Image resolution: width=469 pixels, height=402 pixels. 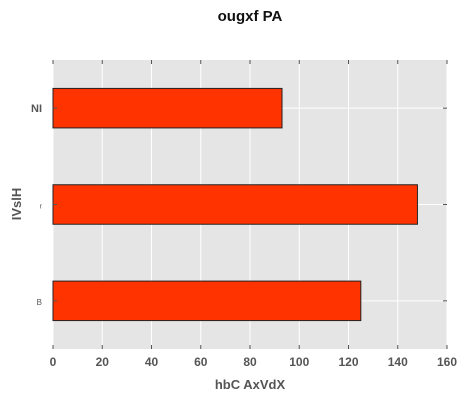 I want to click on bar-NI, so click(x=167, y=108).